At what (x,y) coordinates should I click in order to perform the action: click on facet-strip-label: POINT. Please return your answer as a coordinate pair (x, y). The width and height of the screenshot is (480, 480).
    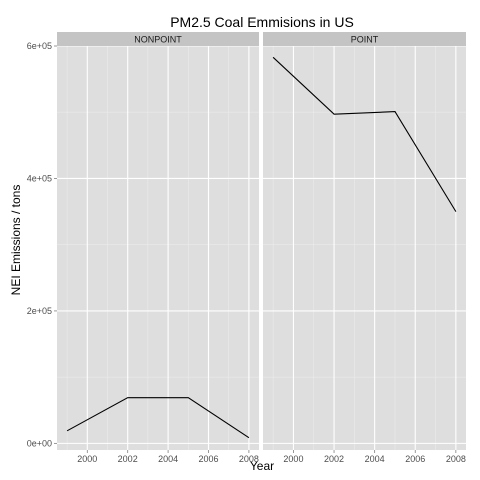
    Looking at the image, I should click on (365, 40).